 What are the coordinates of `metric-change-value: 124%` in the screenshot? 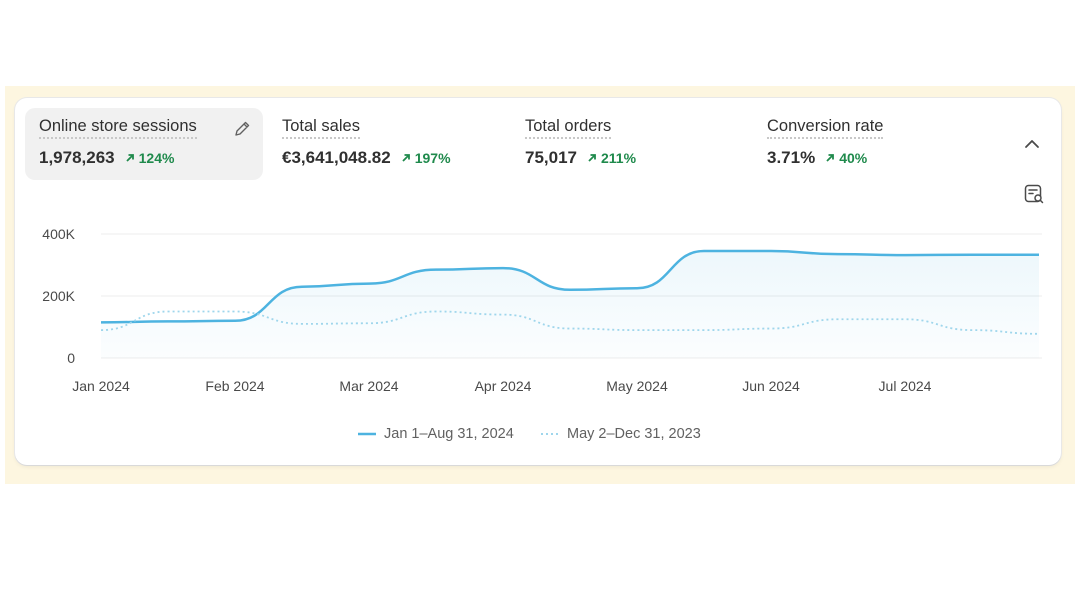 It's located at (156, 158).